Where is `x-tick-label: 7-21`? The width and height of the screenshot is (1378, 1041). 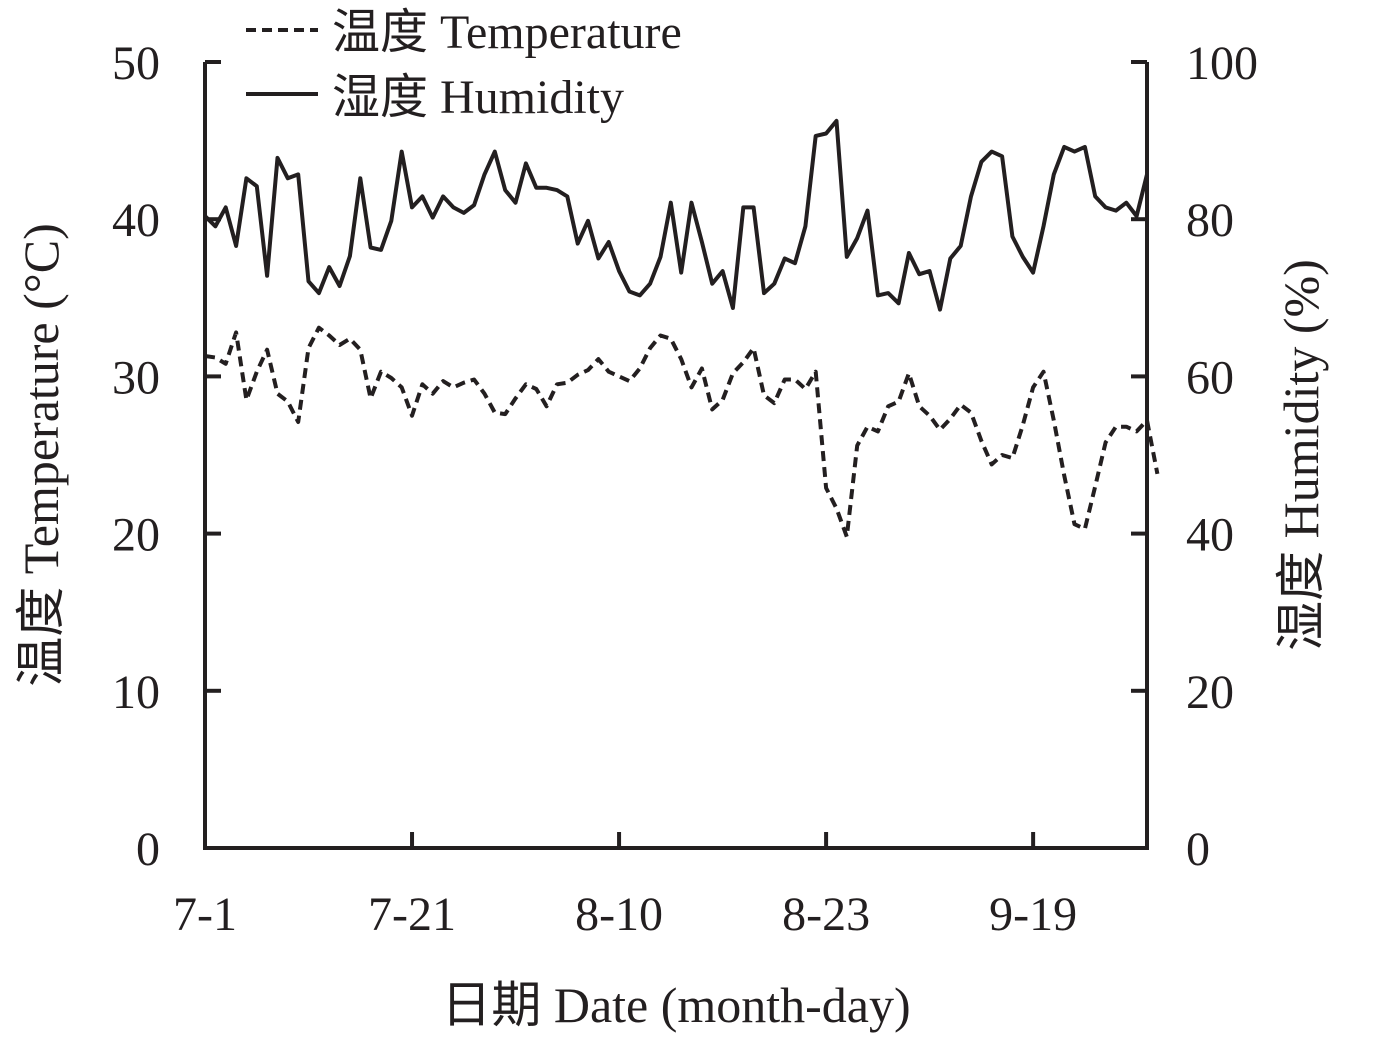 x-tick-label: 7-21 is located at coordinates (412, 914).